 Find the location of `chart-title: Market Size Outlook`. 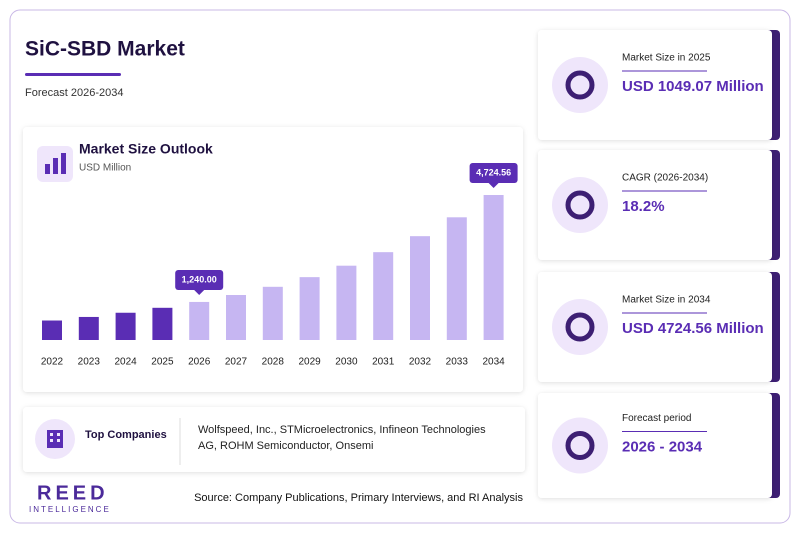

chart-title: Market Size Outlook is located at coordinates (146, 149).